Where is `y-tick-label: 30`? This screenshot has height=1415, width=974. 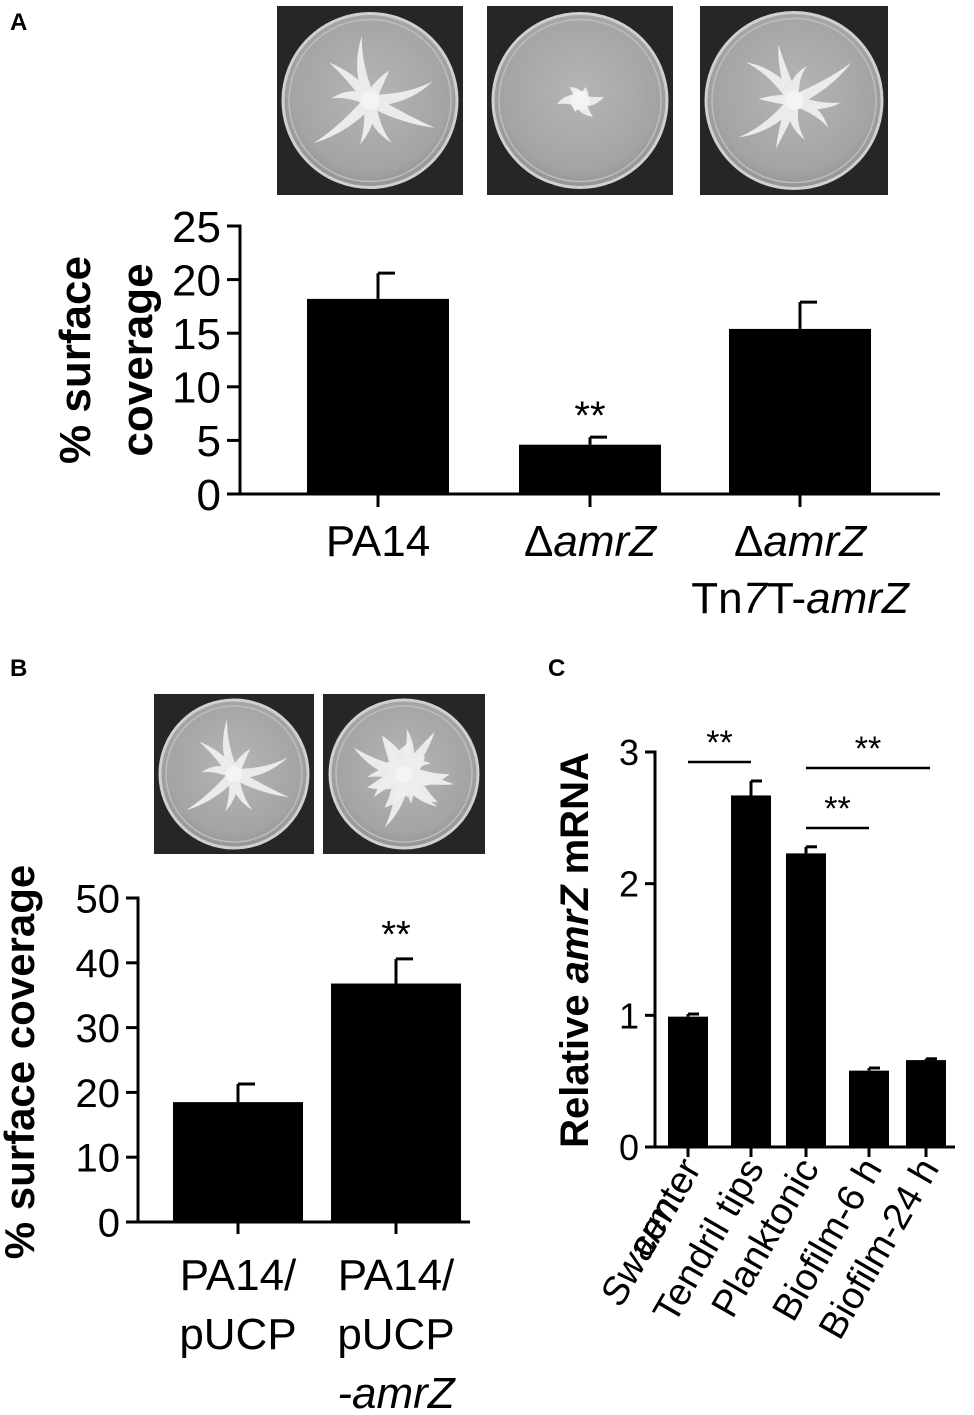
y-tick-label: 30 is located at coordinates (98, 1029).